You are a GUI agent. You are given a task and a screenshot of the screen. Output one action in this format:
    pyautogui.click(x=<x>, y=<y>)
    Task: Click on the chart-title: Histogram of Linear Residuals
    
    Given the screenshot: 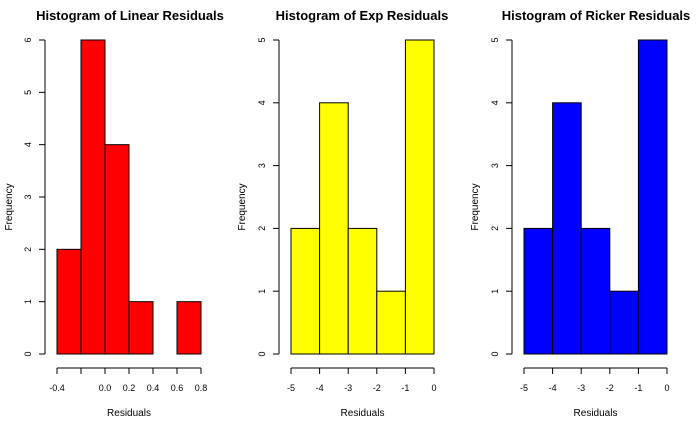 What is the action you would take?
    pyautogui.click(x=130, y=15)
    